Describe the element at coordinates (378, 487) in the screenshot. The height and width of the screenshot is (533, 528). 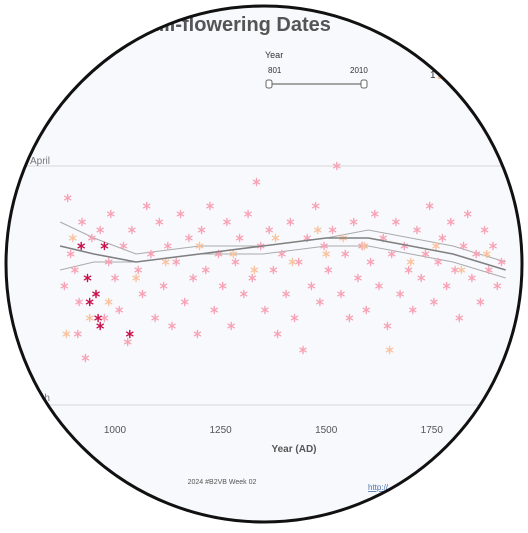
I see `footer-link: http://` at that location.